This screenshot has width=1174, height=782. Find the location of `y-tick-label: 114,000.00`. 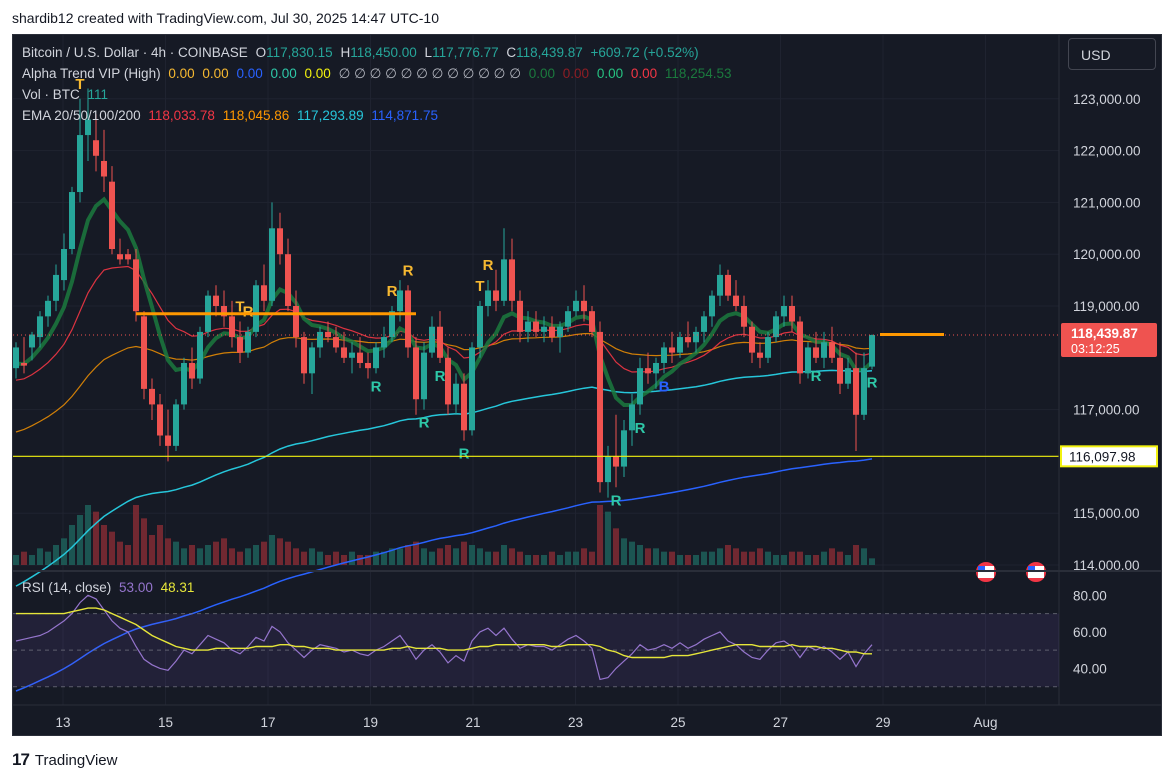

y-tick-label: 114,000.00 is located at coordinates (1106, 565).